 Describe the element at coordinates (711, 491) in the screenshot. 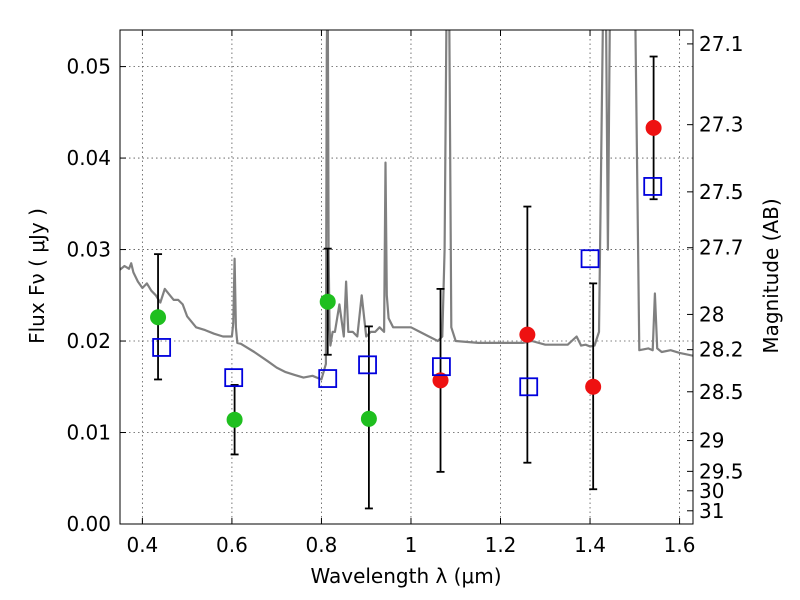

I see `right-tick-label: 30` at that location.